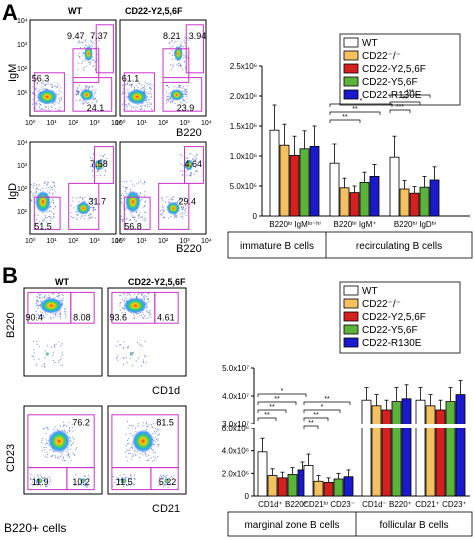 This screenshot has height=540, width=474. What do you see at coordinates (405, 103) in the screenshot?
I see `significance-bracket` at bounding box center [405, 103].